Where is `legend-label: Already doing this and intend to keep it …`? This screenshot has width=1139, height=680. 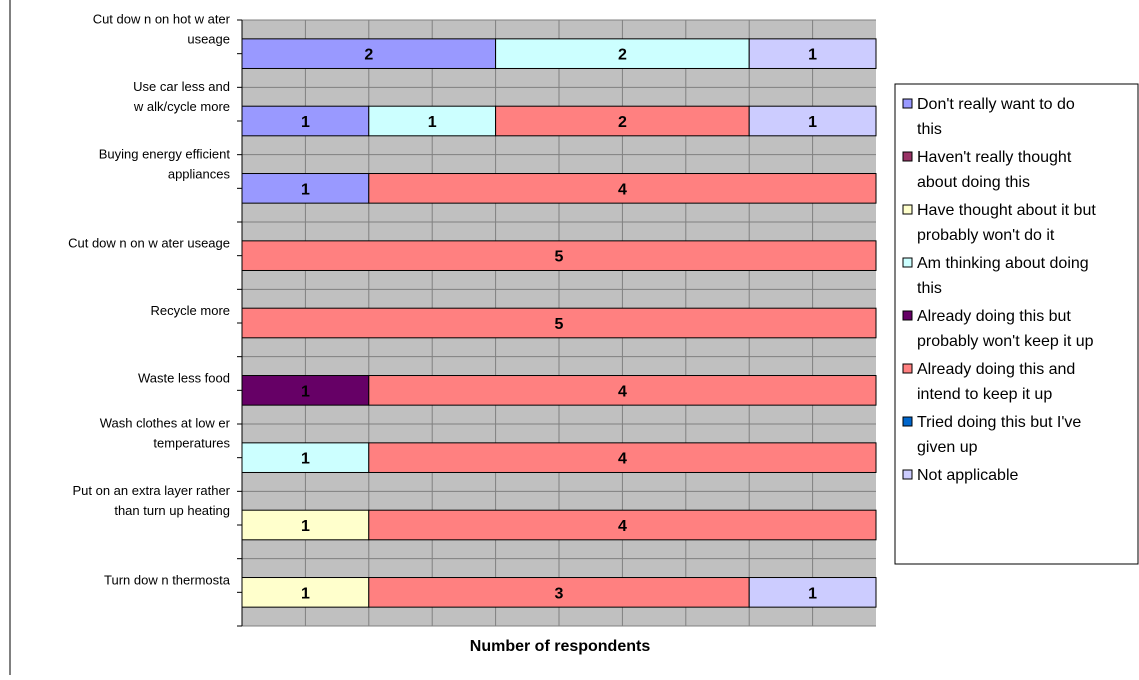
legend-label: Already doing this and intend to keep it … is located at coordinates (996, 382).